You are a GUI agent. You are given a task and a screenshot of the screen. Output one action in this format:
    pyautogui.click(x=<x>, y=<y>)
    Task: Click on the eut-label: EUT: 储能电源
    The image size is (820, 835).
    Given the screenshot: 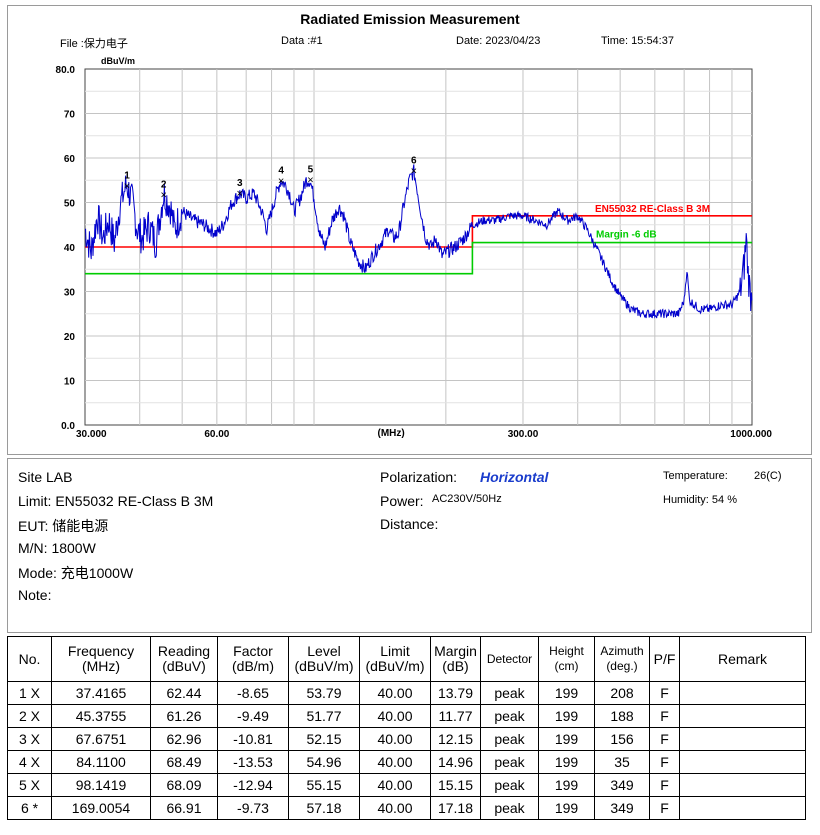 What is the action you would take?
    pyautogui.click(x=63, y=526)
    